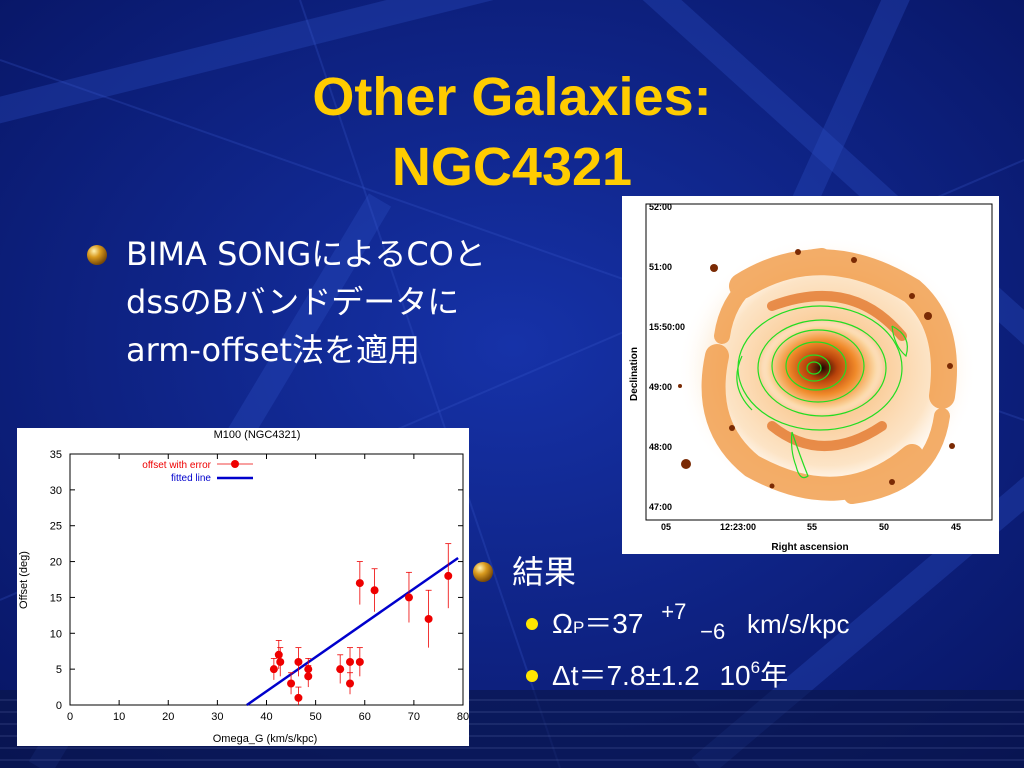 The width and height of the screenshot is (1024, 768). I want to click on dt-result: Δt＝7.8±1.2 106年, so click(670, 678).